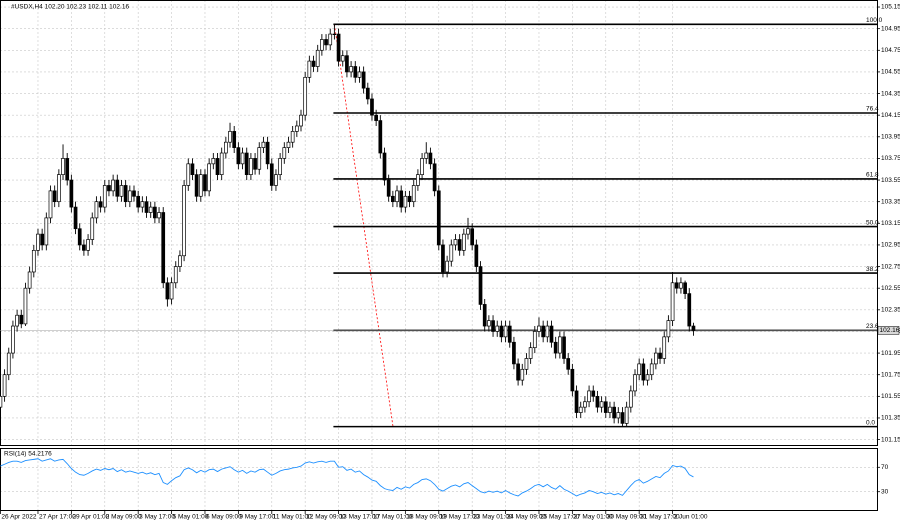  What do you see at coordinates (393, 517) in the screenshot?
I see `x-tick-label: 17 May 01:00` at bounding box center [393, 517].